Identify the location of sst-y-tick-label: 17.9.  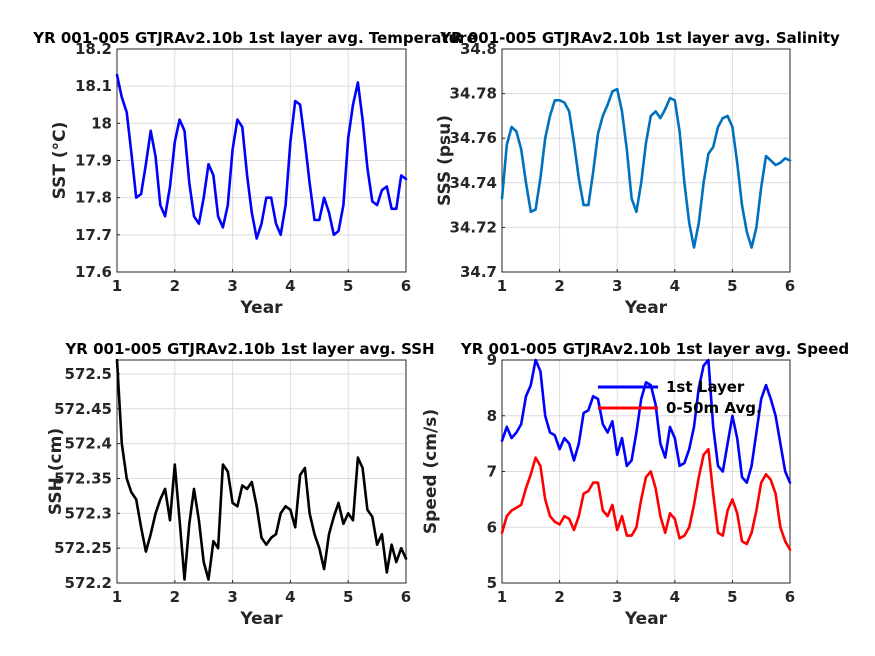
(93, 161).